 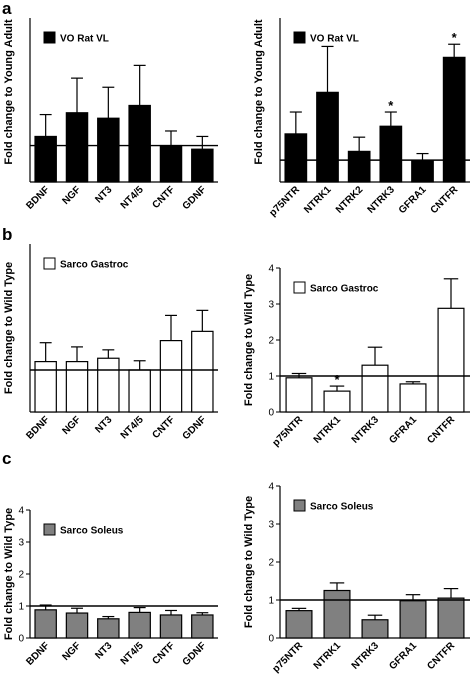 I want to click on panel-letter-b: b, so click(x=7, y=234).